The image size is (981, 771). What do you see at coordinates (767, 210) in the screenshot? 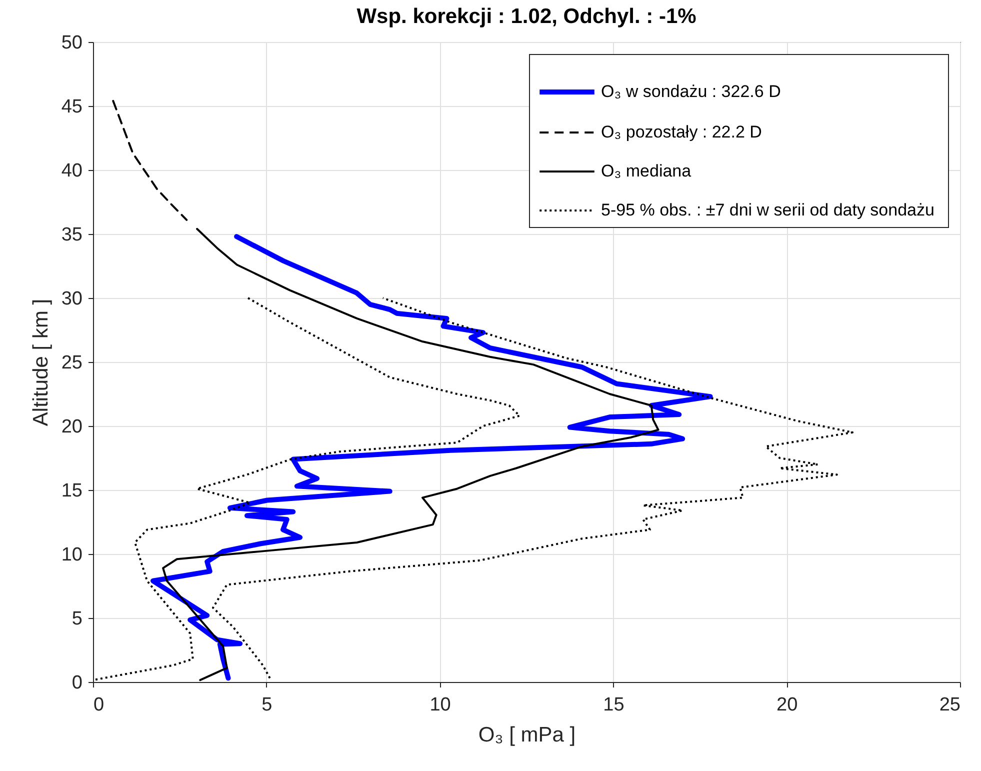
I see `legend-label: 5-95 % obs. : ±7 dni w serii od daty sondażu` at bounding box center [767, 210].